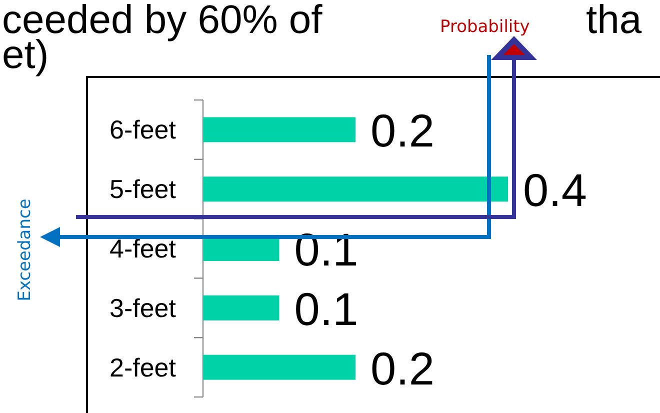 The width and height of the screenshot is (660, 413). I want to click on y-tick-label: 5-feet, so click(143, 189).